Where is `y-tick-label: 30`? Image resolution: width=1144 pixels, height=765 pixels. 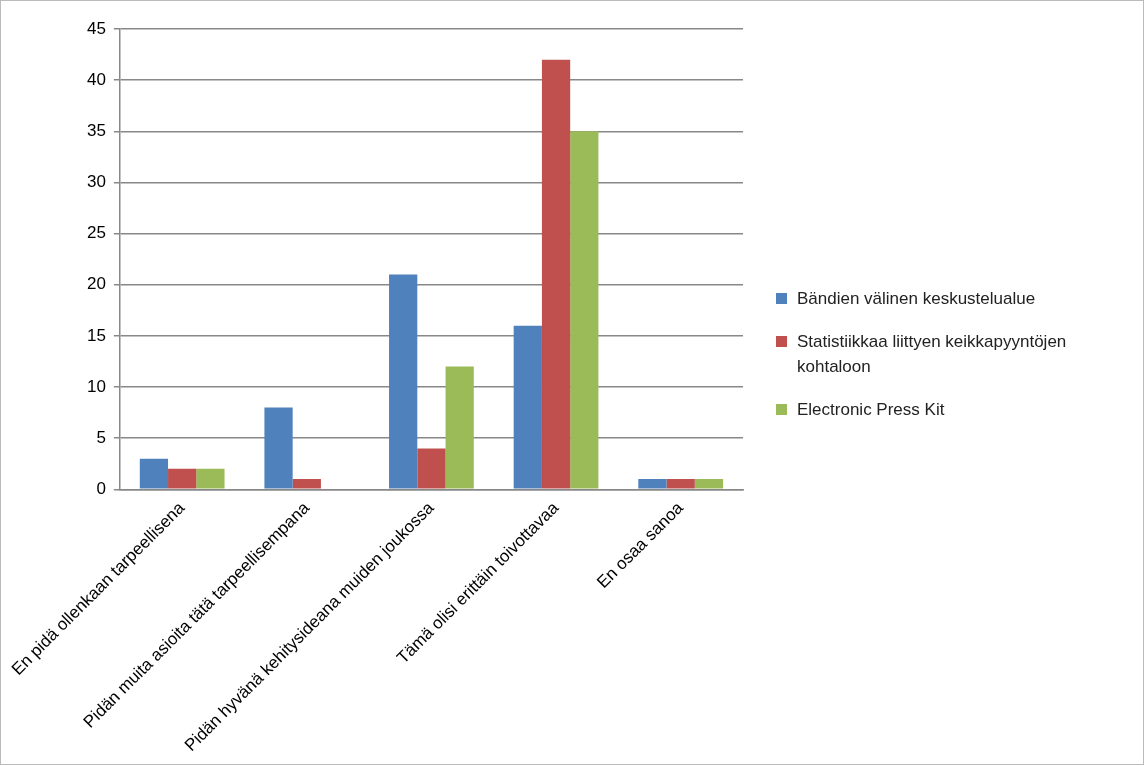 y-tick-label: 30 is located at coordinates (96, 182).